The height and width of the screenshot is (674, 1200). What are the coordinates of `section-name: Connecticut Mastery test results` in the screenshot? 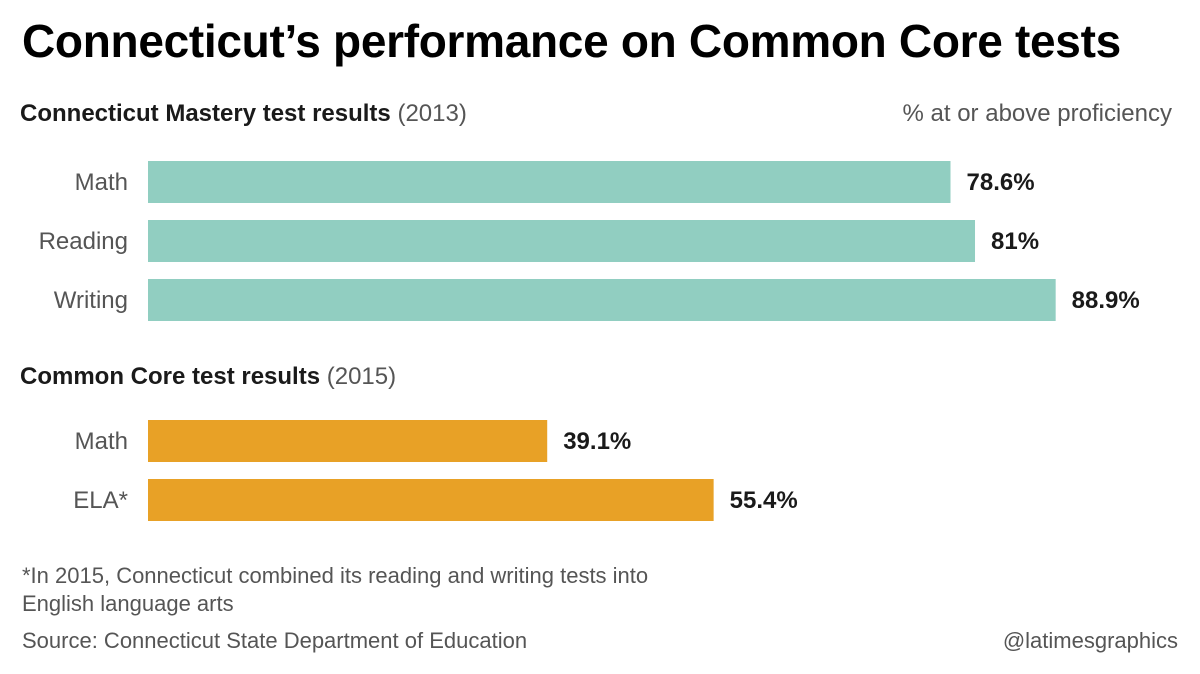 It's located at (205, 113).